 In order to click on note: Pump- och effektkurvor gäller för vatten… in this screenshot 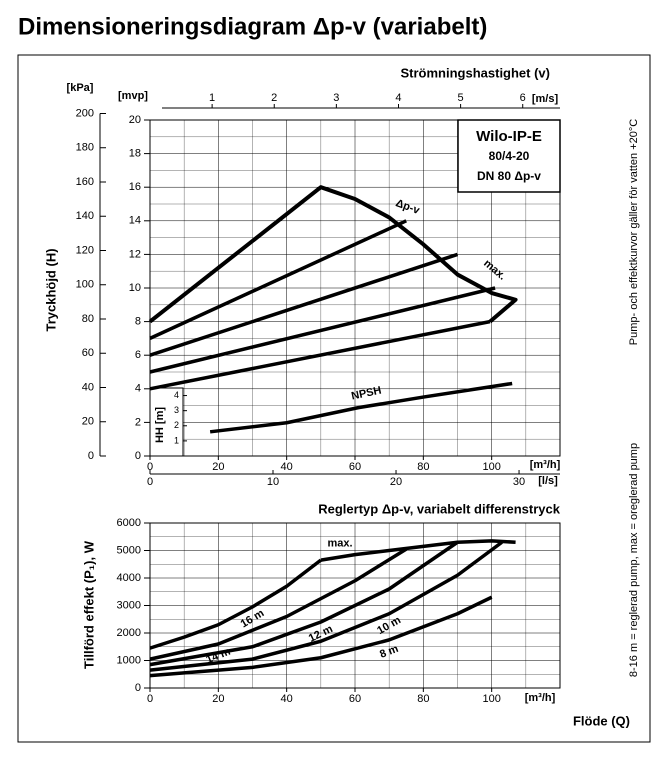, I will do `click(634, 232)`.